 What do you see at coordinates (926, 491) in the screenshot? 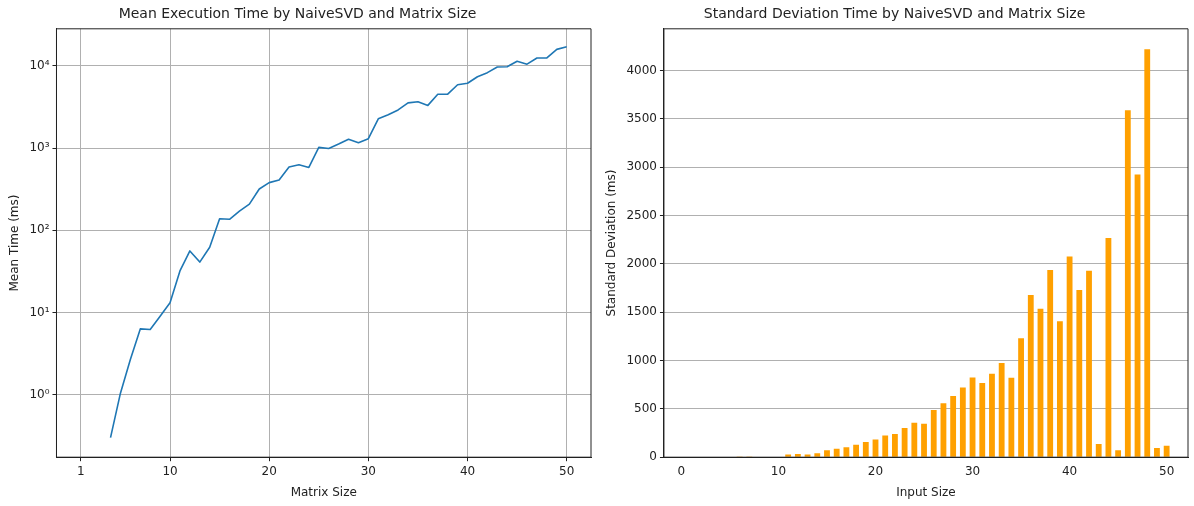
I see `x-axis-title: Input Size` at bounding box center [926, 491].